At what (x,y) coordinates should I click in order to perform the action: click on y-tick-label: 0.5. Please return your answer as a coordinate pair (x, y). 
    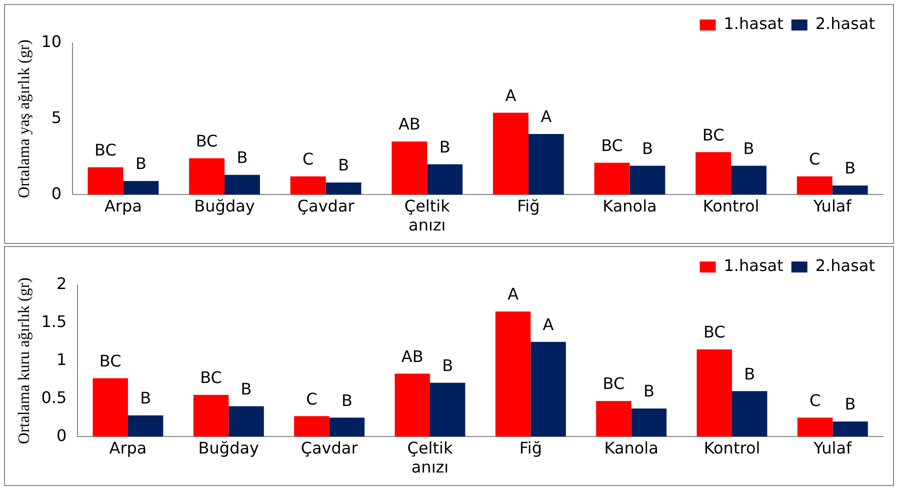
    Looking at the image, I should click on (54, 397).